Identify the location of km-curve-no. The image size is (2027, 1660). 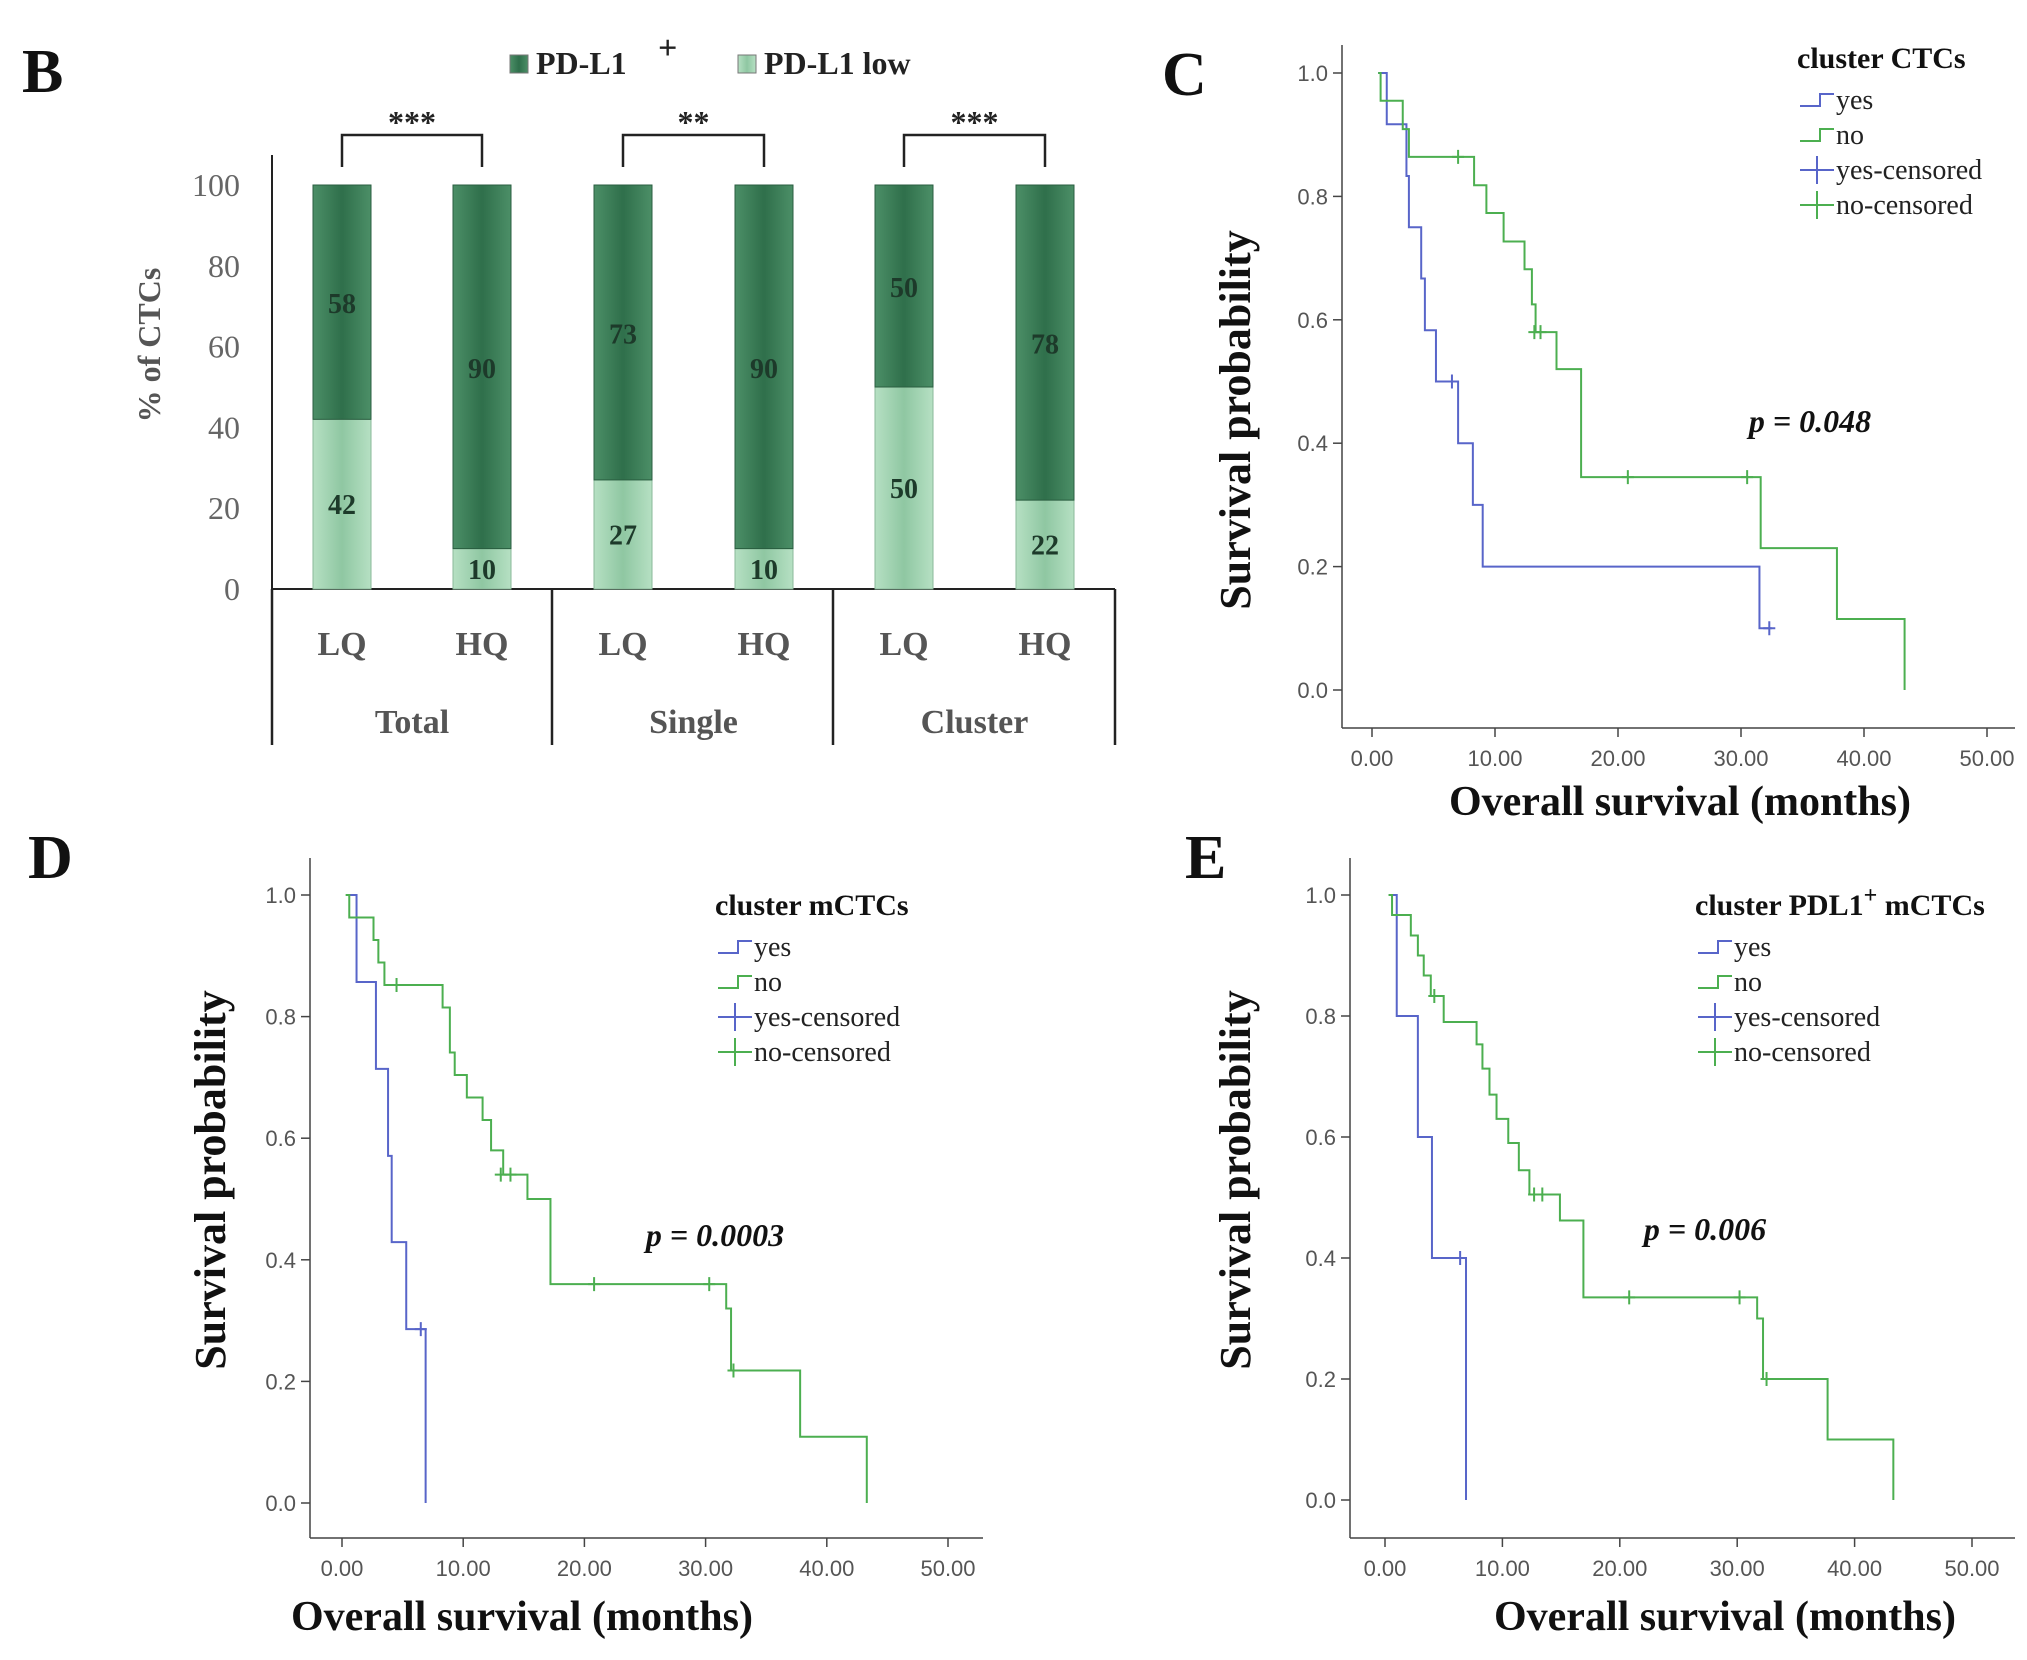
(1642, 381).